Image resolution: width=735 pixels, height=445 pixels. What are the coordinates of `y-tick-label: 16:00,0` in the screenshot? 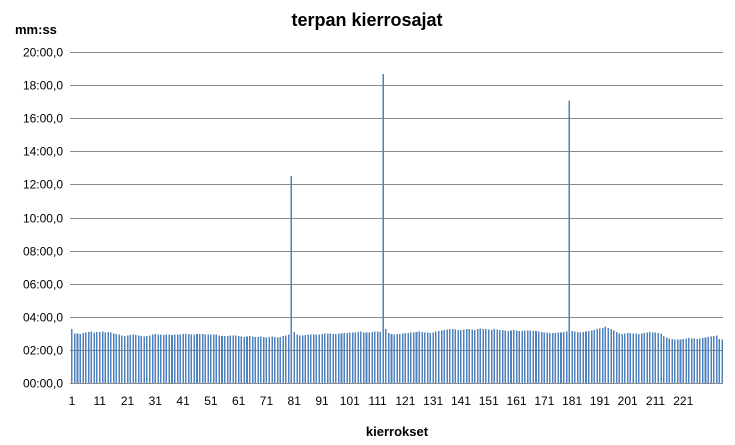 It's located at (43, 119).